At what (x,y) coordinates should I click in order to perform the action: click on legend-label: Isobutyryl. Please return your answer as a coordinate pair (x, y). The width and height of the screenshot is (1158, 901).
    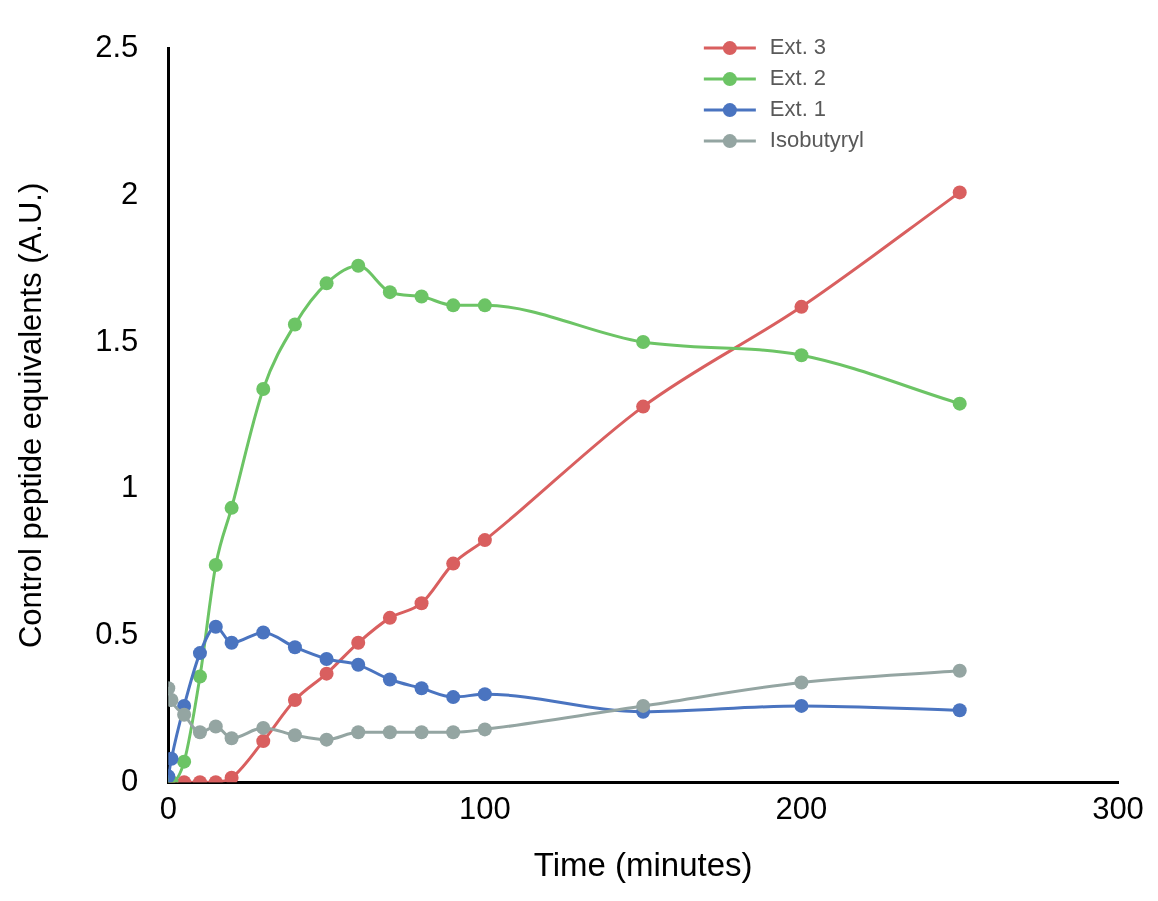
    Looking at the image, I should click on (817, 140).